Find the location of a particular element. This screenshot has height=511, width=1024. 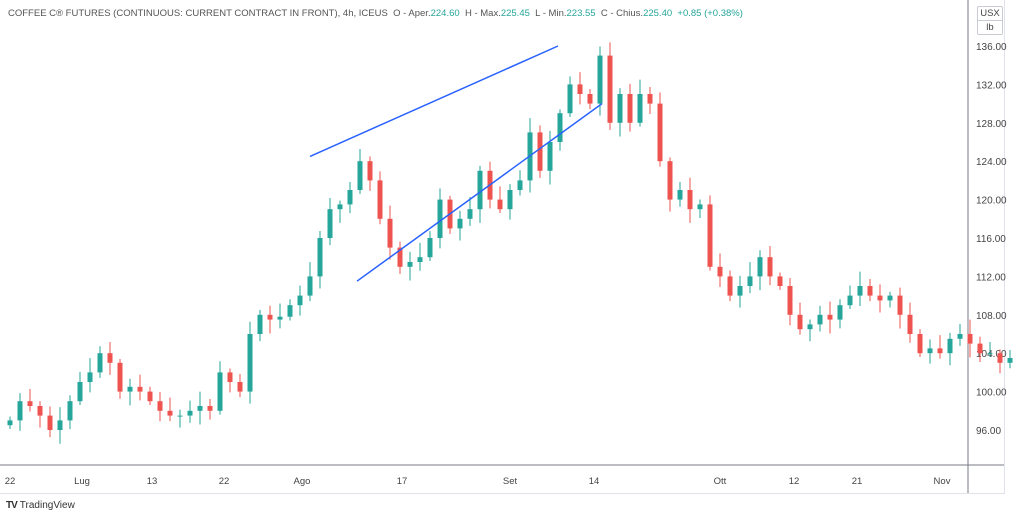

x-tick-label: Nov is located at coordinates (942, 481).